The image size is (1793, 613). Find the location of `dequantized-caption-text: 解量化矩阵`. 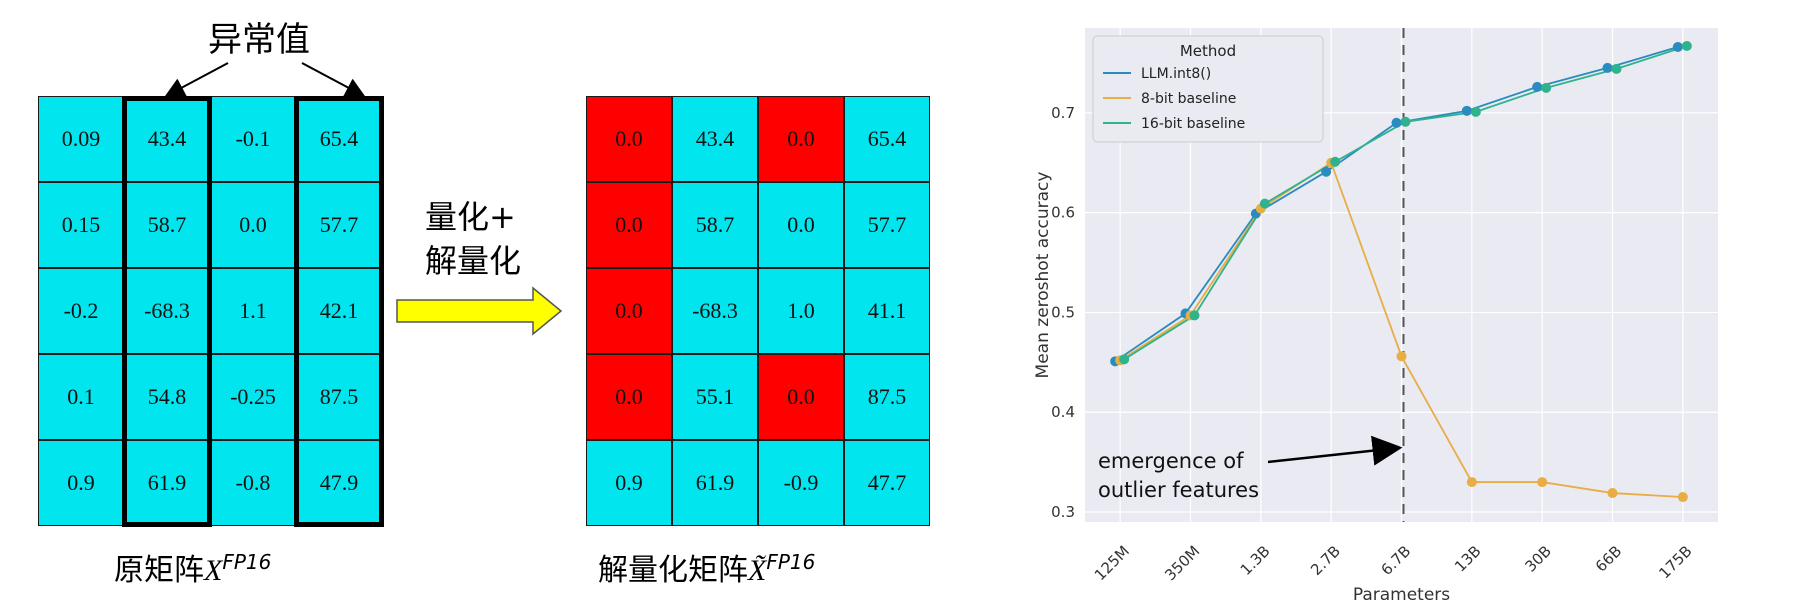

dequantized-caption-text: 解量化矩阵 is located at coordinates (673, 570).